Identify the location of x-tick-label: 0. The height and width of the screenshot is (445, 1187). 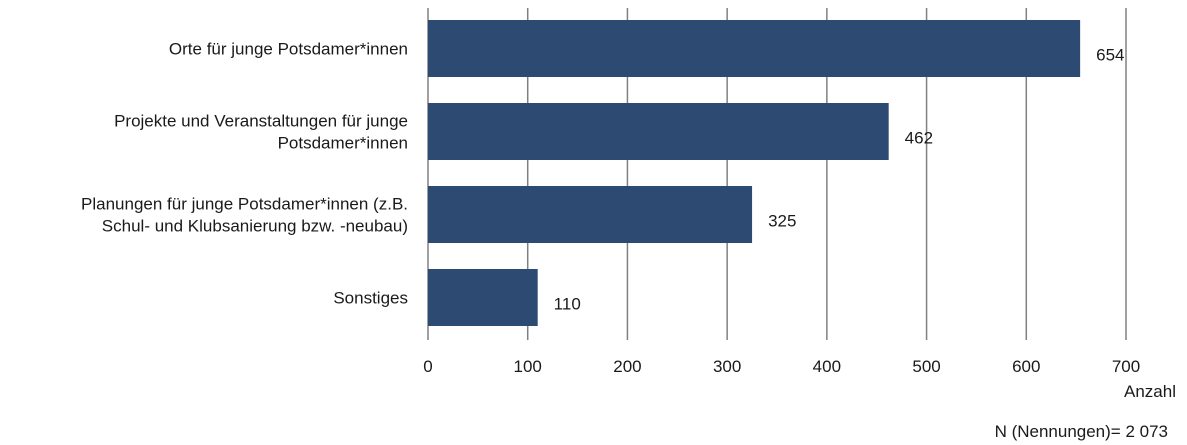
(427, 366).